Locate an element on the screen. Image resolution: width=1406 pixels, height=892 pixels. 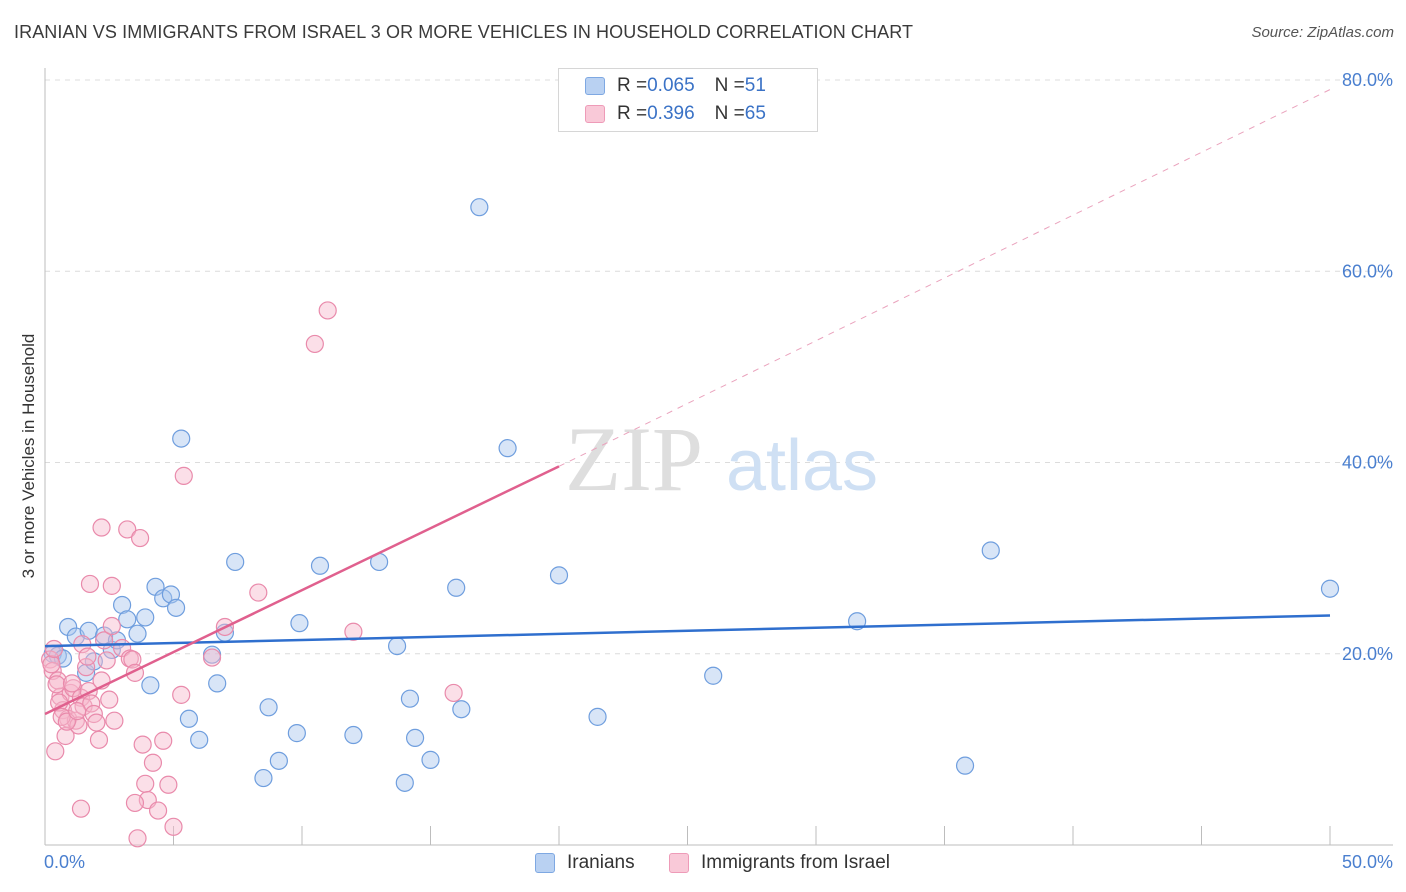
watermark-atlas: atlas is located at coordinates (802, 466).